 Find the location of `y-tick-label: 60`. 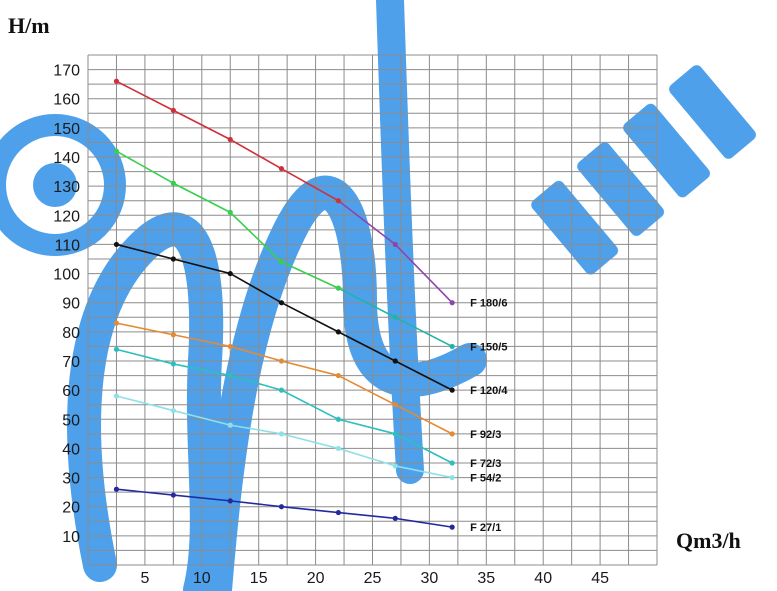

y-tick-label: 60 is located at coordinates (71, 391).